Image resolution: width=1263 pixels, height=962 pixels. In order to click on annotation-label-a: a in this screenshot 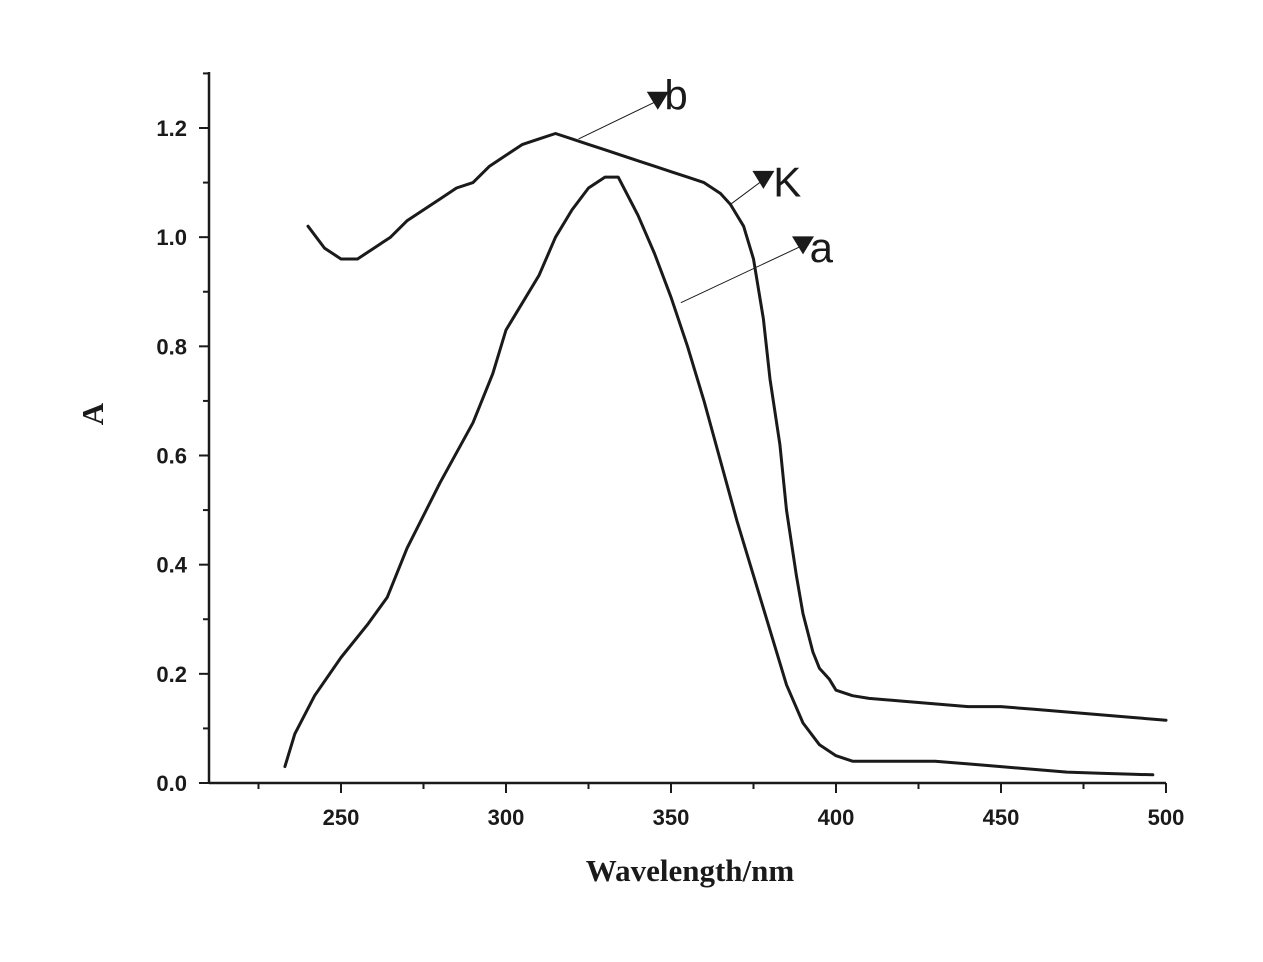, I will do `click(822, 247)`.